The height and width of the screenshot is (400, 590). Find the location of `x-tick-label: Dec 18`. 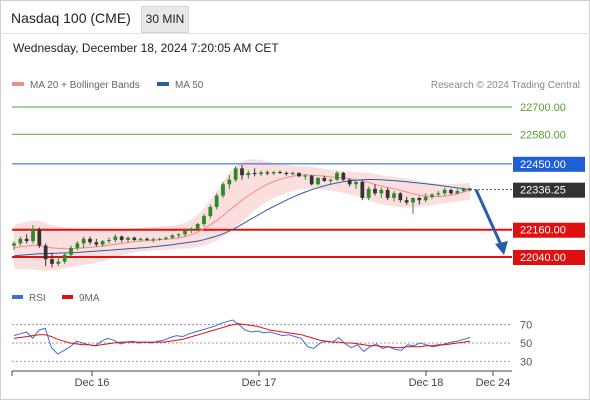

x-tick-label: Dec 18 is located at coordinates (426, 383).